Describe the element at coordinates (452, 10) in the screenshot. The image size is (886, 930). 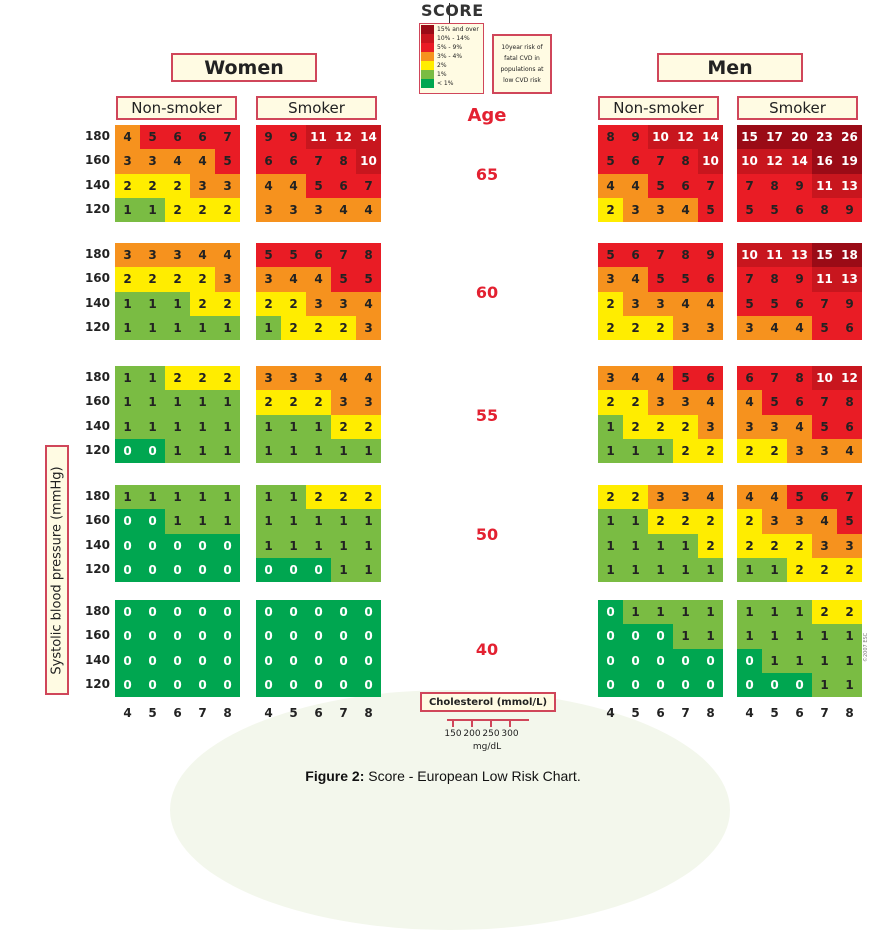
I see `score-logo: SCORE` at that location.